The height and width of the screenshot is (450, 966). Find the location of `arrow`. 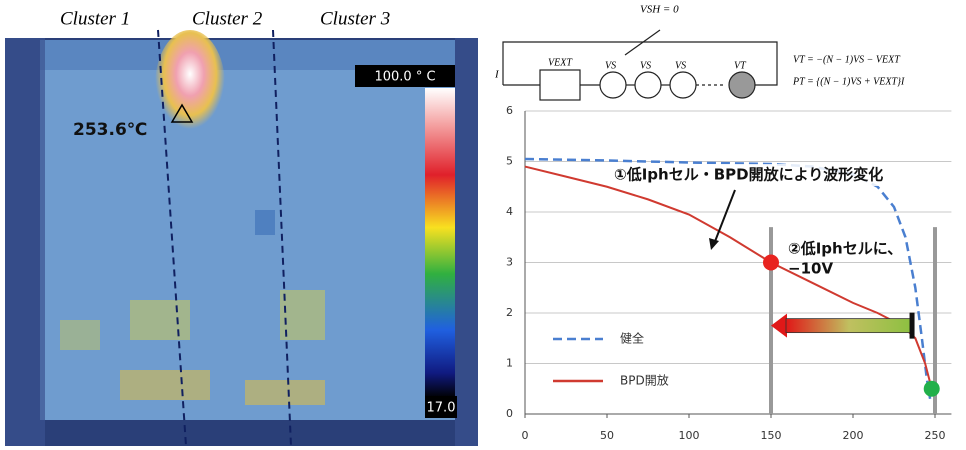

arrow is located at coordinates (779, 325).